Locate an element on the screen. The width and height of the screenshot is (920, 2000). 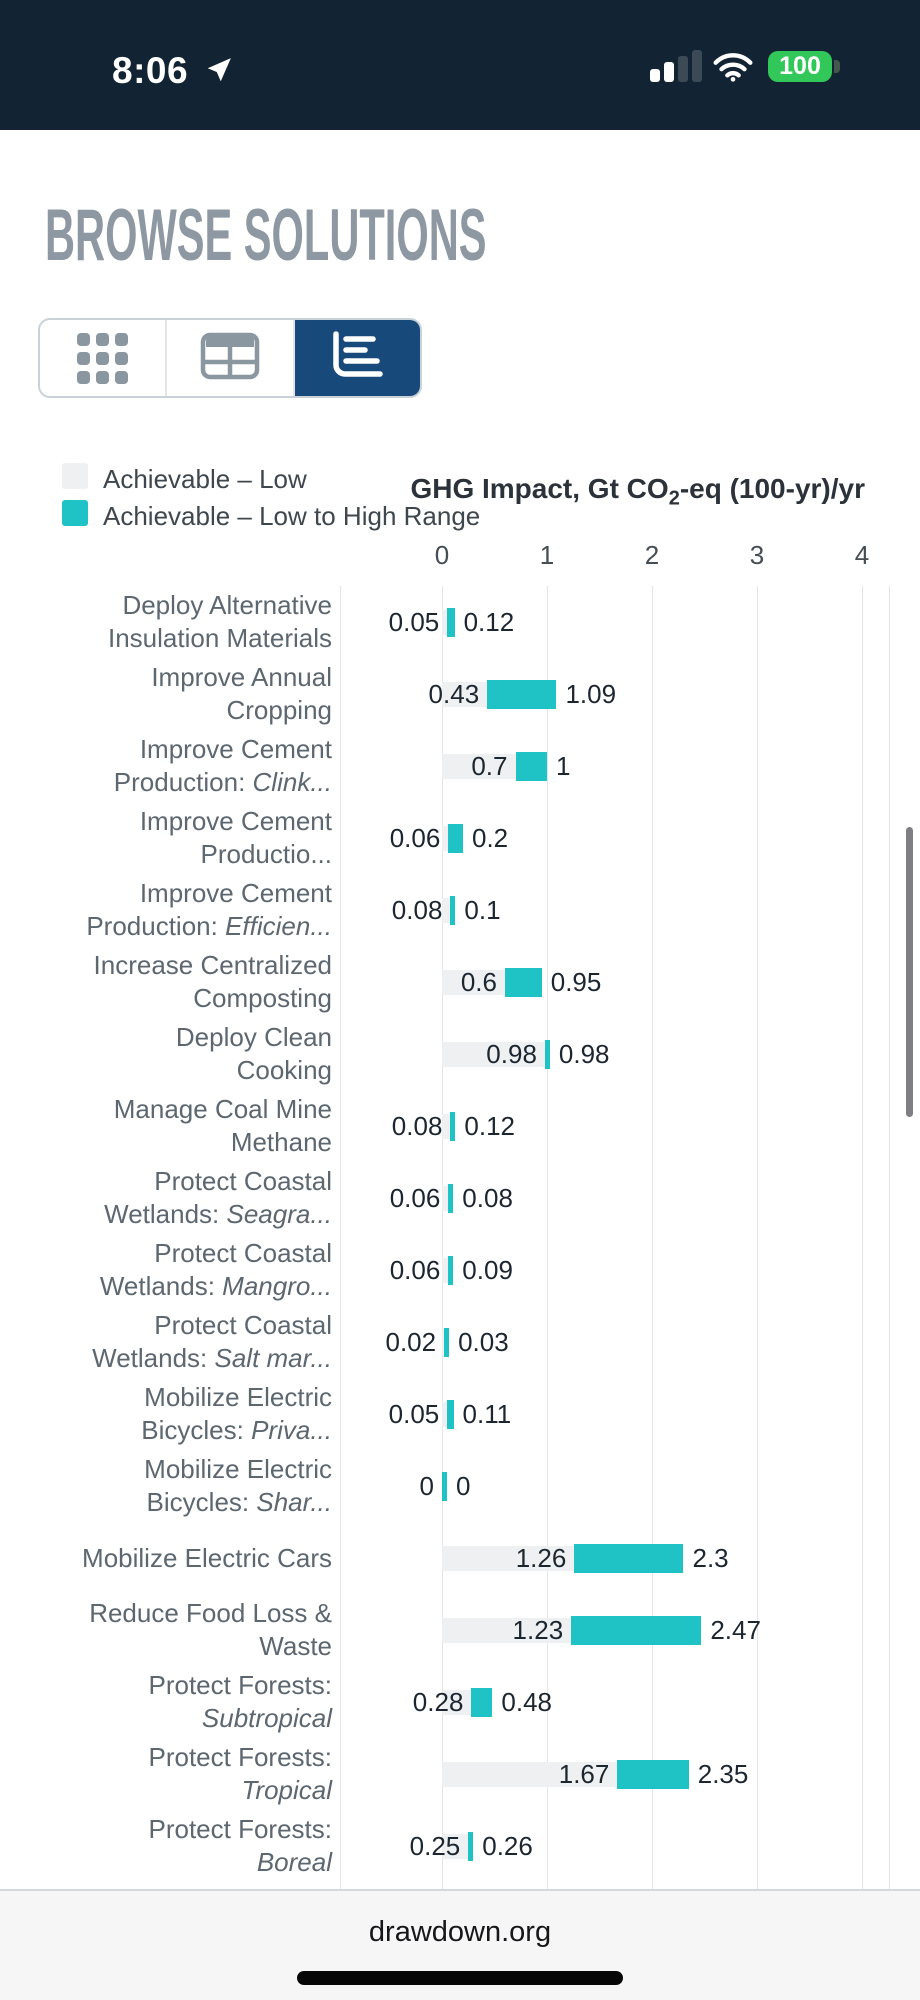
home-indicator is located at coordinates (460, 1978).